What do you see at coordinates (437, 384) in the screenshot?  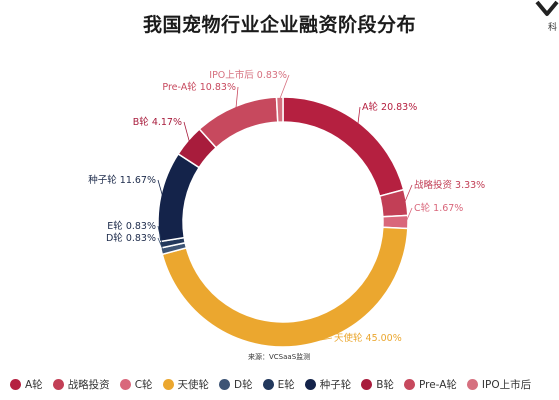 I see `legend-label: Pre-A轮` at bounding box center [437, 384].